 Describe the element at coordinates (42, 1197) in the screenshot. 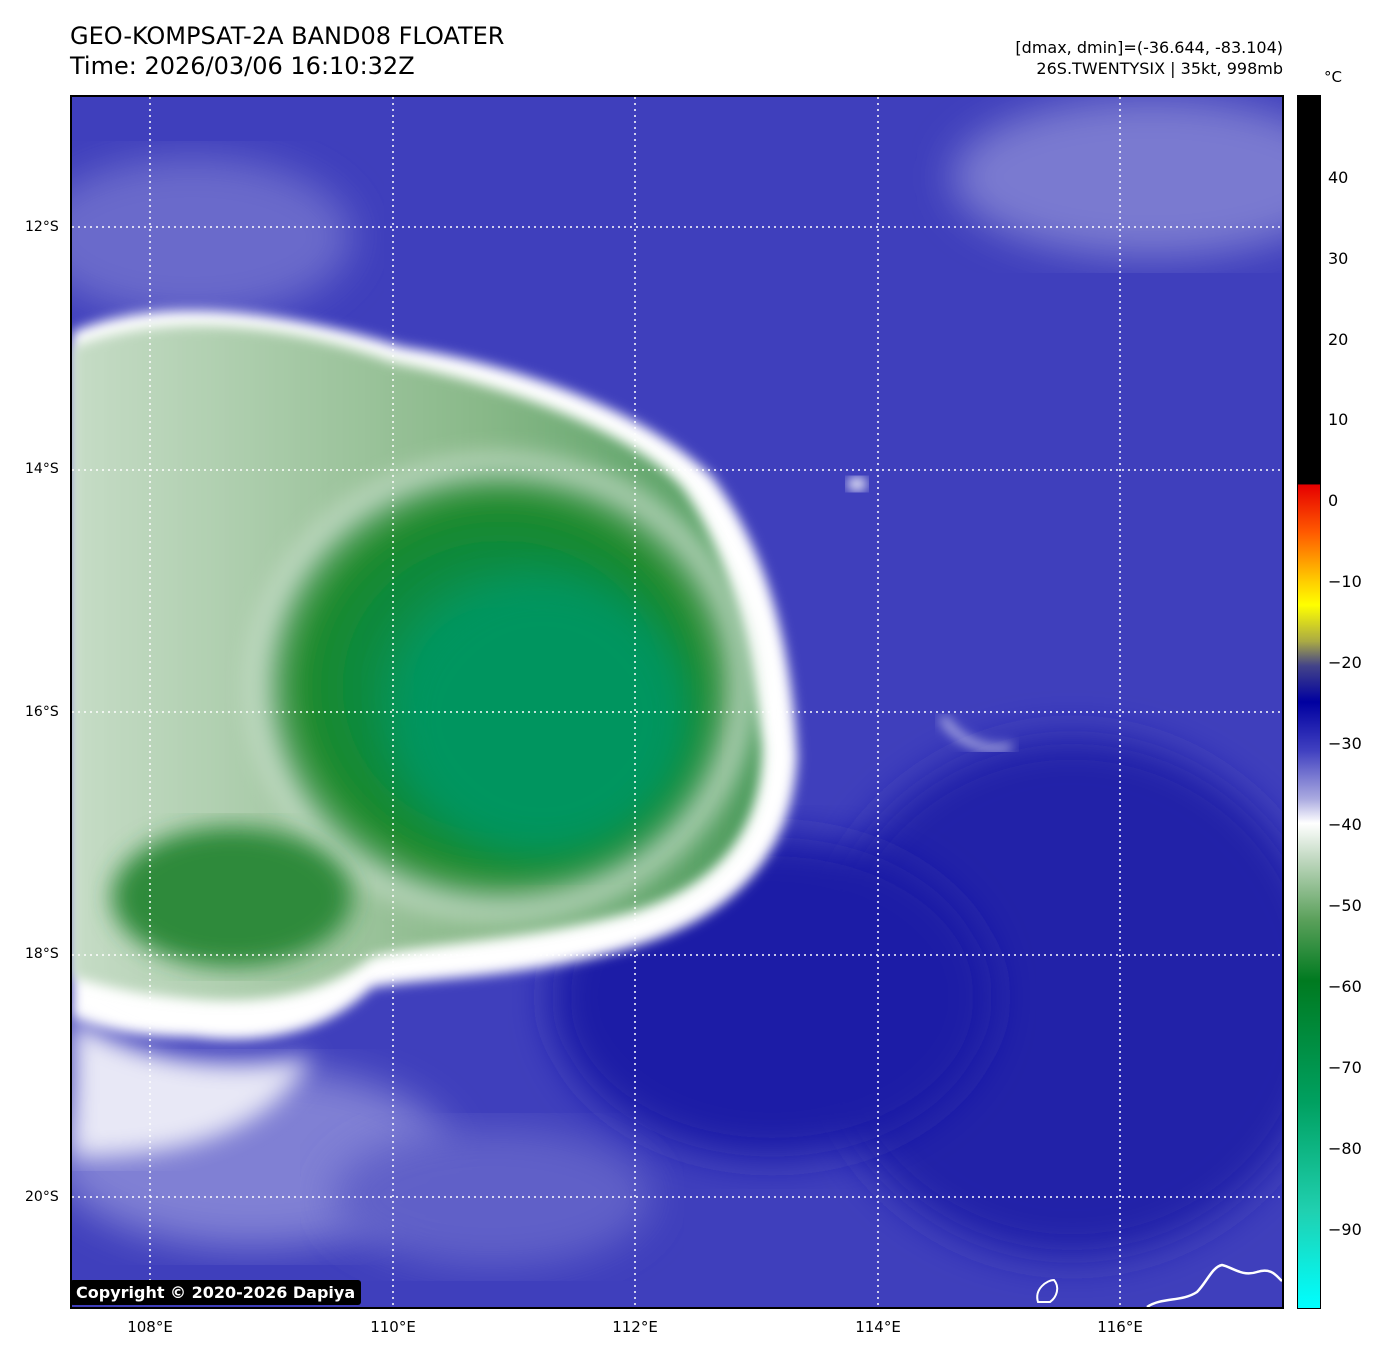

I see `lat-label-20s: 20°S` at that location.